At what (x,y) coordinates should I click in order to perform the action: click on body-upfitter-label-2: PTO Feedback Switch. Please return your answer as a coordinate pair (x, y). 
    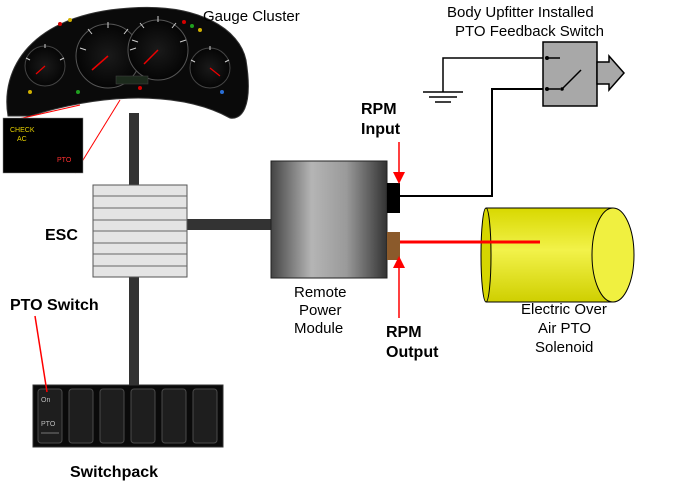
    Looking at the image, I should click on (529, 31).